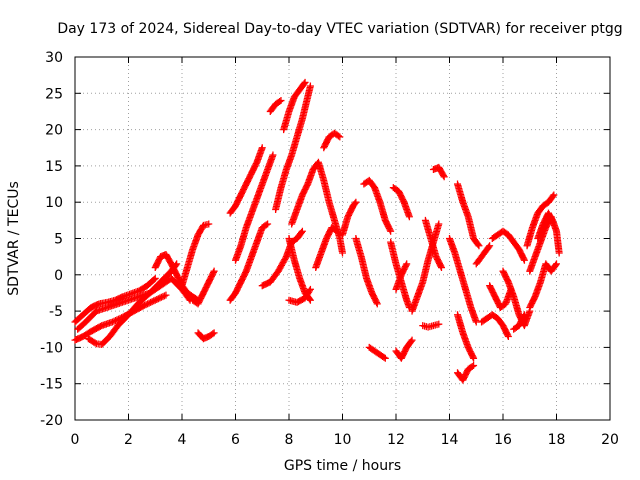 The image size is (640, 480). I want to click on x-tick-label: 14, so click(450, 440).